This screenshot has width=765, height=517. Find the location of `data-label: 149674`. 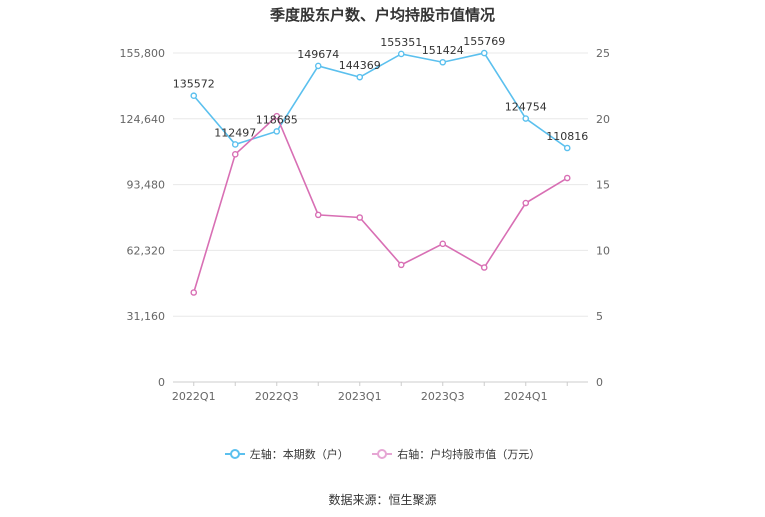

data-label: 149674 is located at coordinates (318, 54).